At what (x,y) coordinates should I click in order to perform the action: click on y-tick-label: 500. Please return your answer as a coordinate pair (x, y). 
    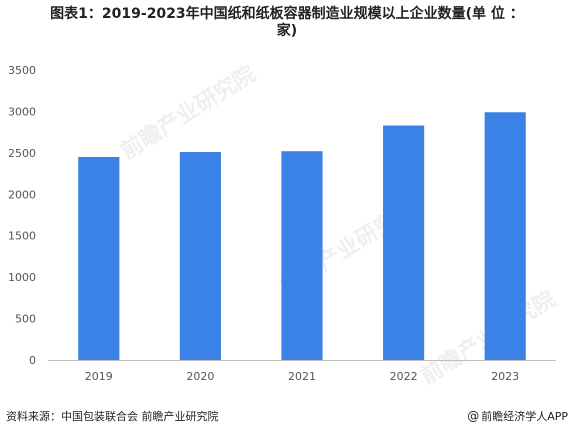
    Looking at the image, I should click on (25, 319).